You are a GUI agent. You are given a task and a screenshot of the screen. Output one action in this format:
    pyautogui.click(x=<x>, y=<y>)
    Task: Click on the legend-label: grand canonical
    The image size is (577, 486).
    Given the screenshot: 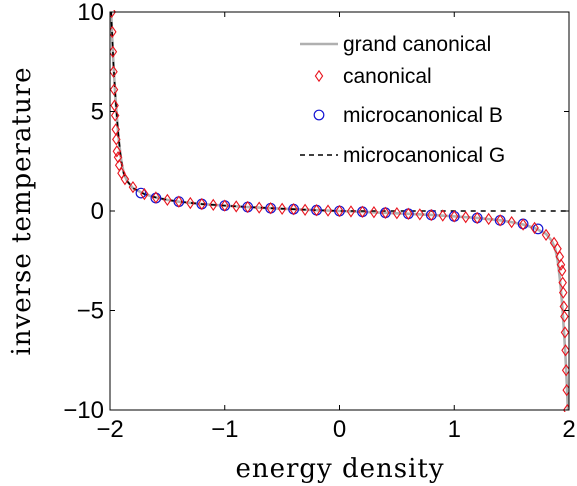 What is the action you would take?
    pyautogui.click(x=417, y=44)
    